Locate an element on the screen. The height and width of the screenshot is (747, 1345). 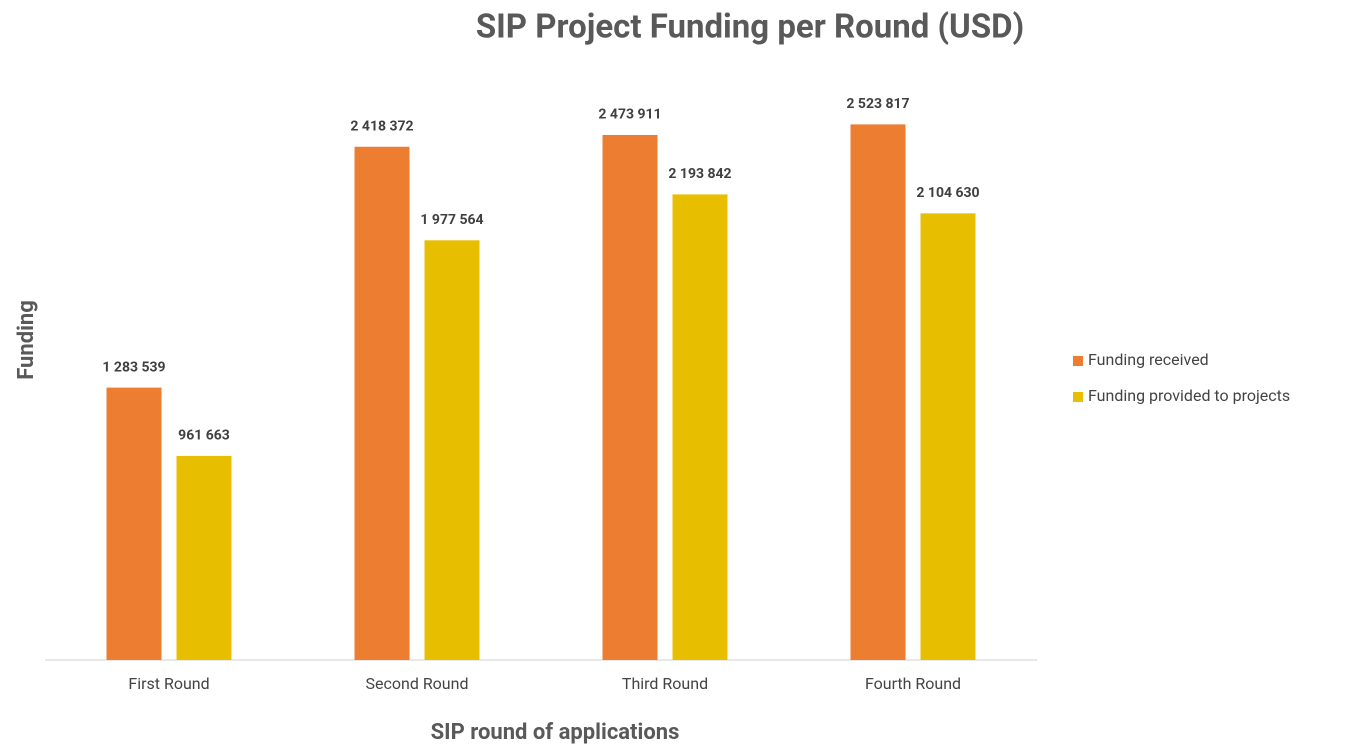
x-axis-title: SIP round of applications is located at coordinates (555, 732).